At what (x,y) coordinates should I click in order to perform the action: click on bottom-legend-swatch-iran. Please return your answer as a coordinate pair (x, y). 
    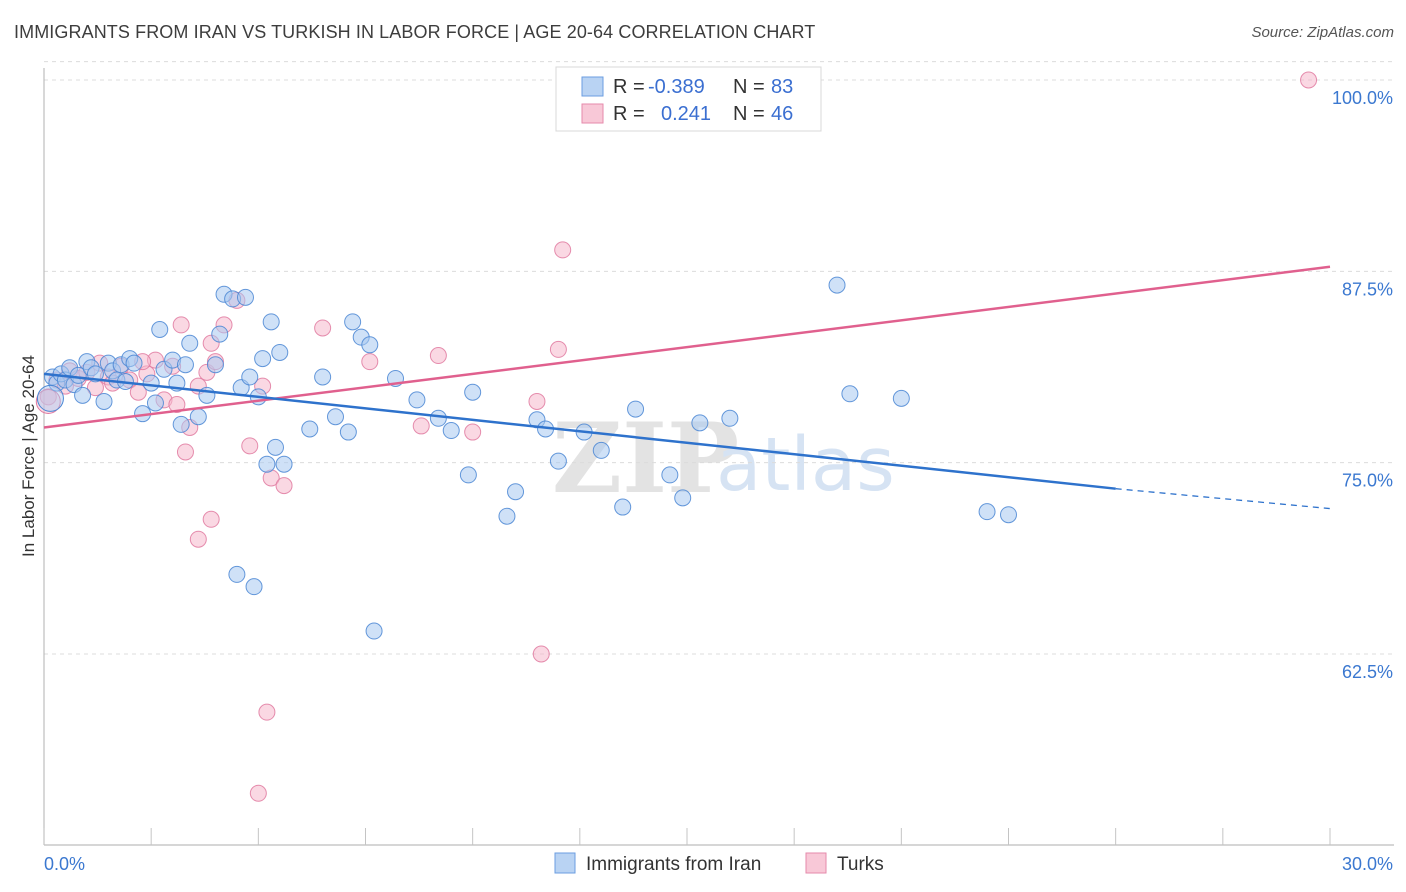
    Looking at the image, I should click on (565, 863).